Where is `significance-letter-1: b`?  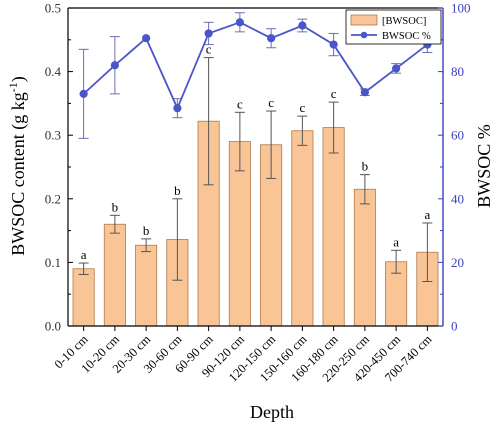 significance-letter-1: b is located at coordinates (115, 206).